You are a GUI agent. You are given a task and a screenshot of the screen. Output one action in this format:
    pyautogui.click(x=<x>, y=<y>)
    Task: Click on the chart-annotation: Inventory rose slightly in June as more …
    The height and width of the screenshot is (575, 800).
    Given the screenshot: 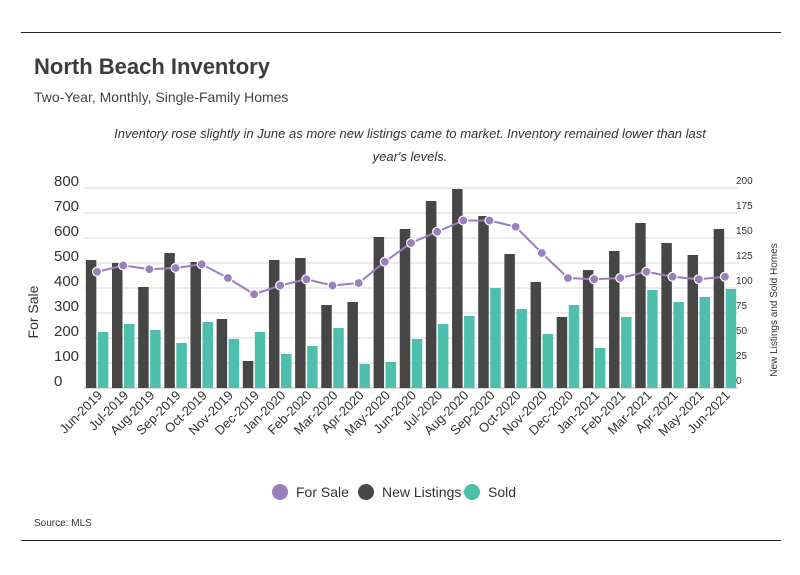 What is the action you would take?
    pyautogui.click(x=410, y=145)
    